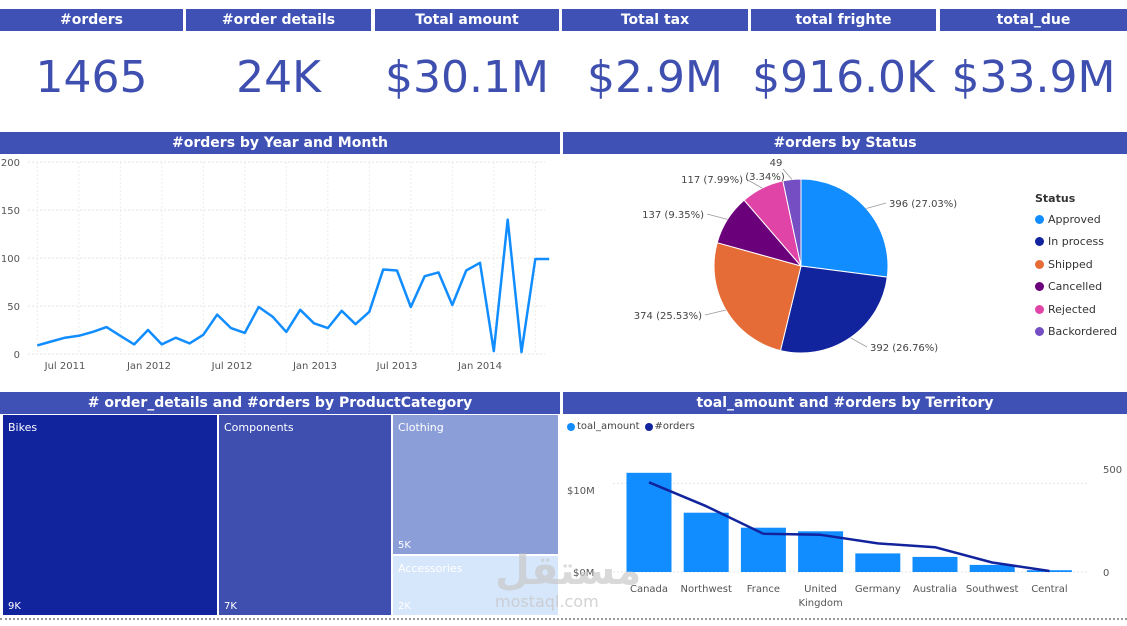 The width and height of the screenshot is (1127, 626). I want to click on kpi-value-total-due: $33.9M, so click(1033, 77).